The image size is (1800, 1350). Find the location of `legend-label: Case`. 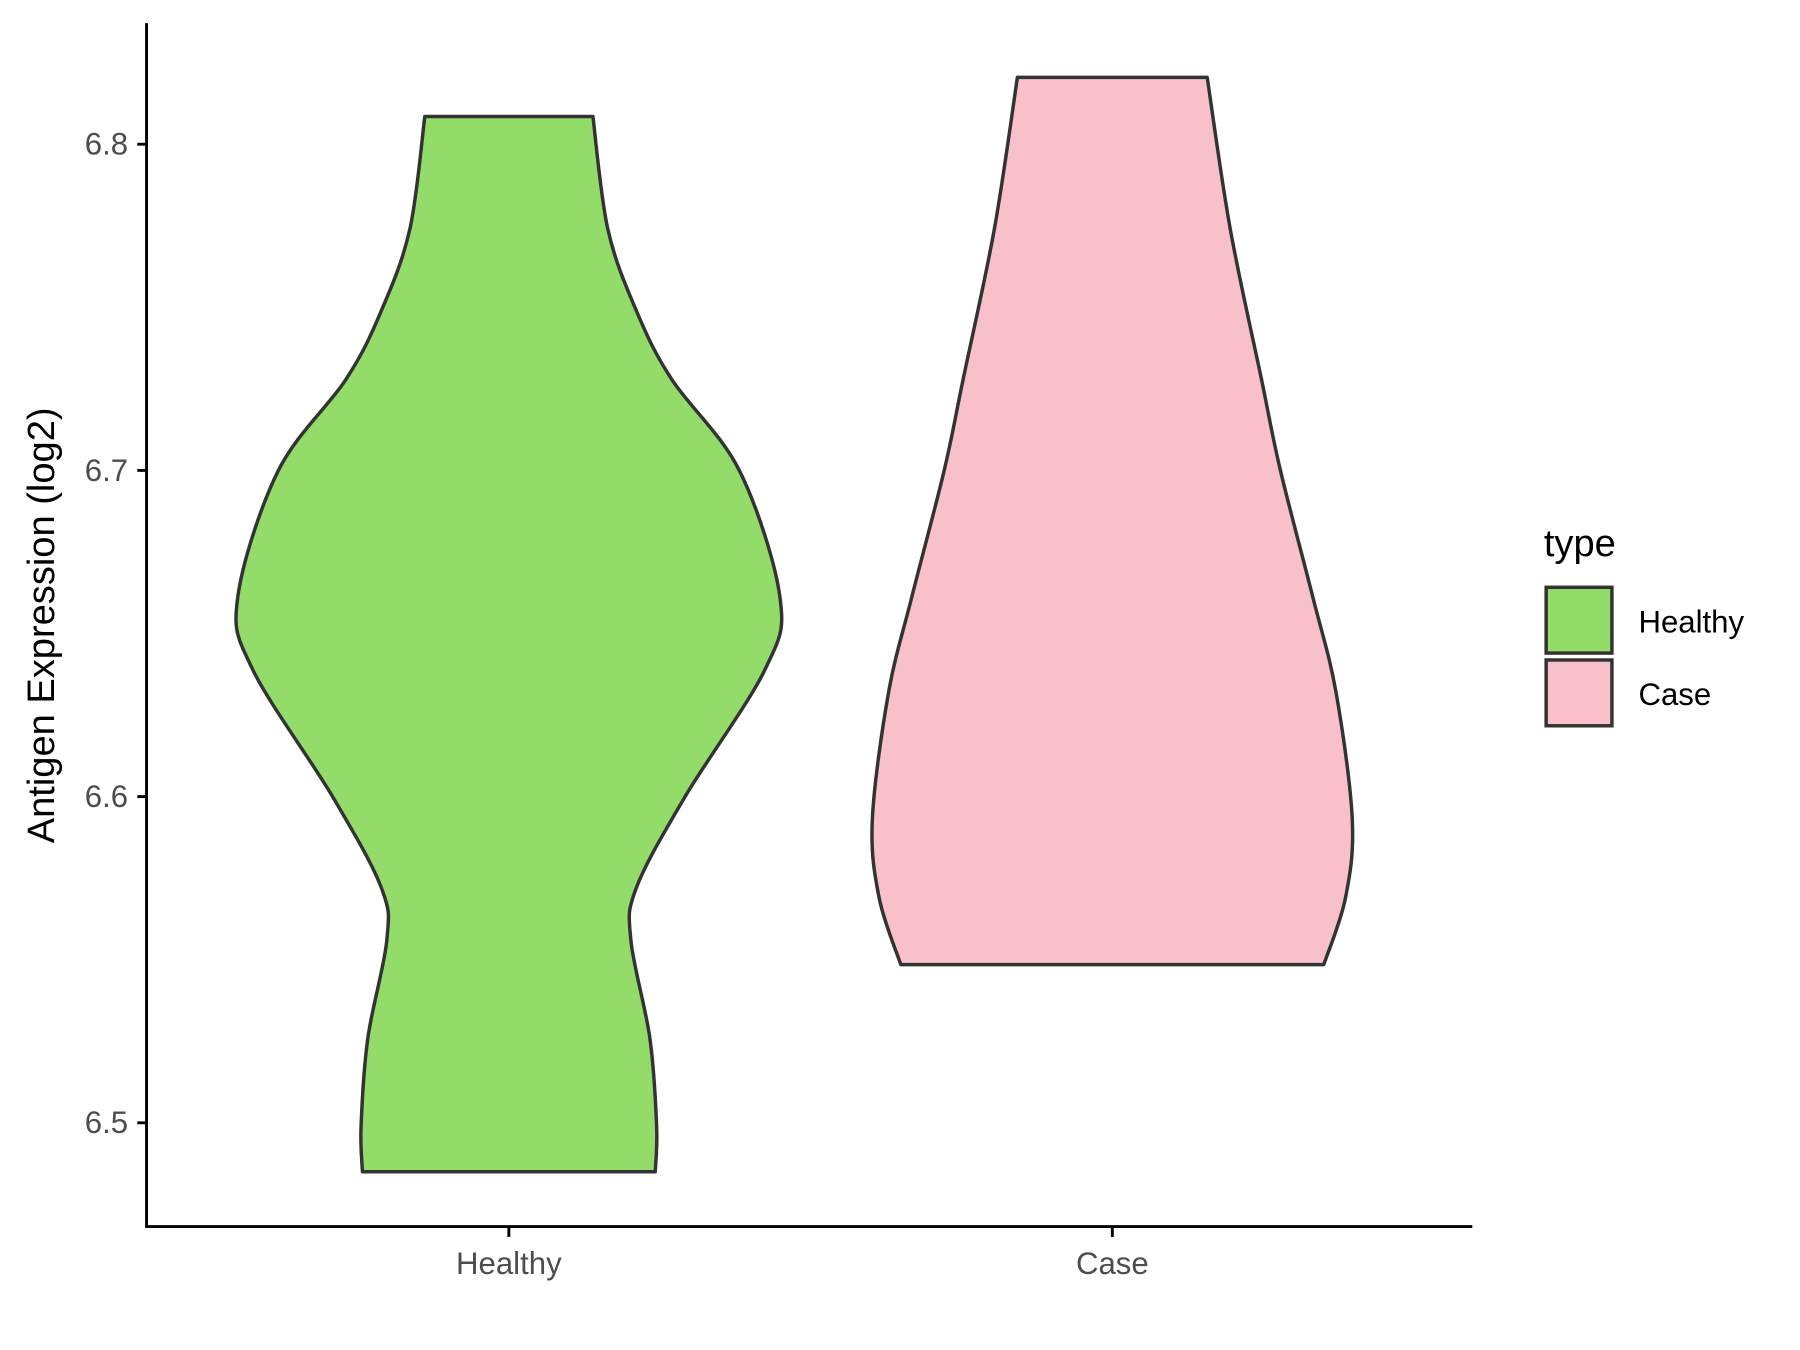

legend-label: Case is located at coordinates (1674, 694).